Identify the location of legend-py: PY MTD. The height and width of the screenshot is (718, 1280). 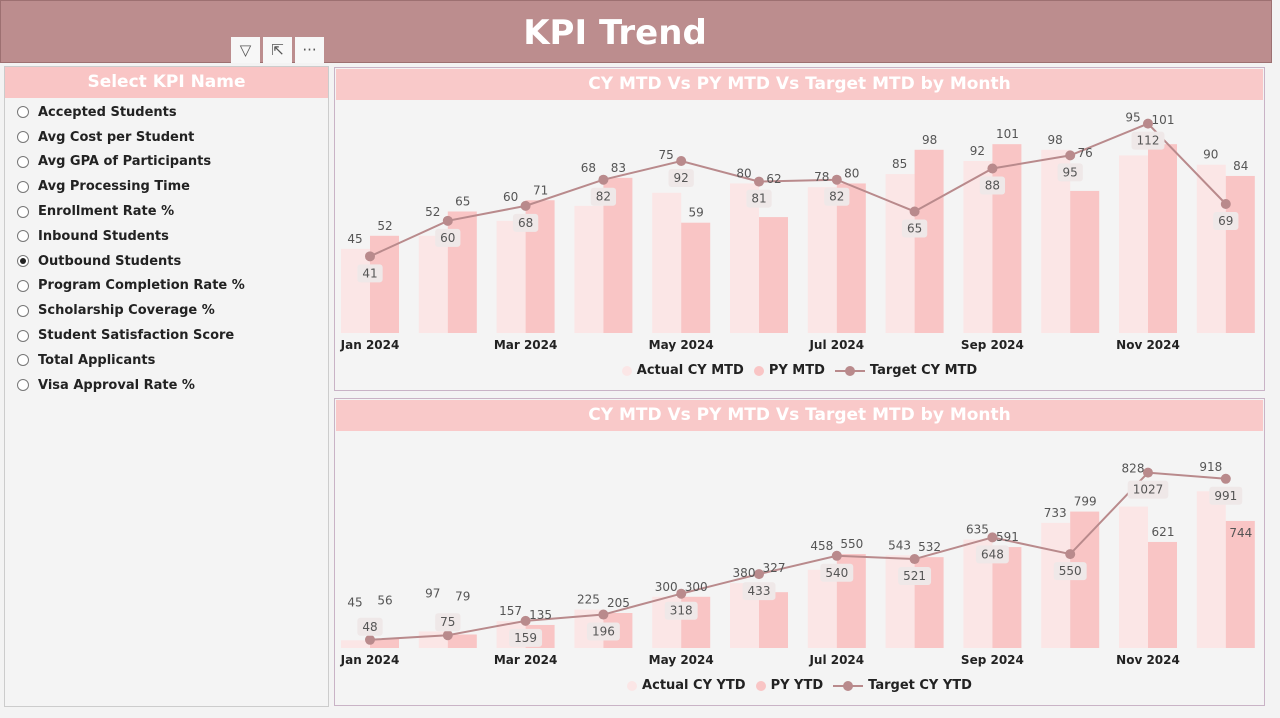
(789, 370).